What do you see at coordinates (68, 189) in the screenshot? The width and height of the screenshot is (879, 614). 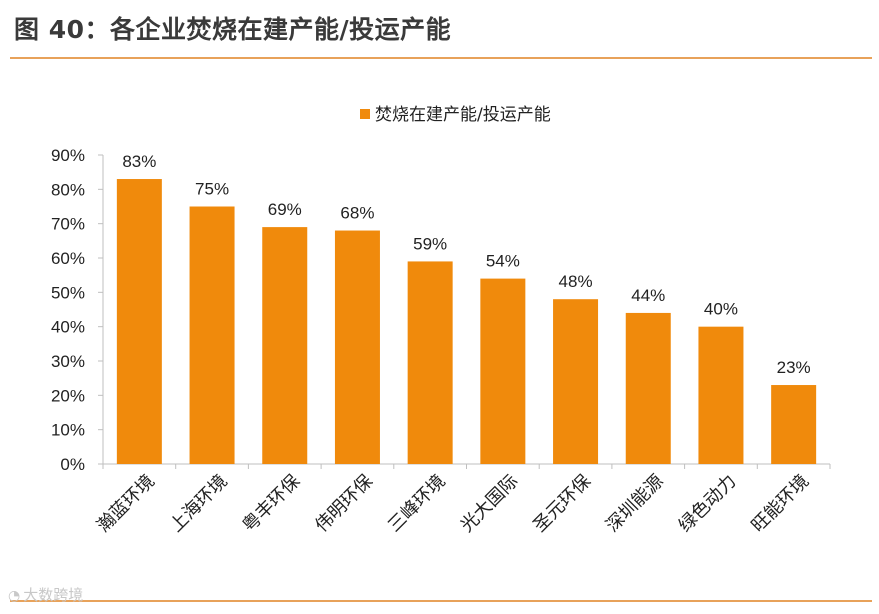 I see `y-tick-label: 80%` at bounding box center [68, 189].